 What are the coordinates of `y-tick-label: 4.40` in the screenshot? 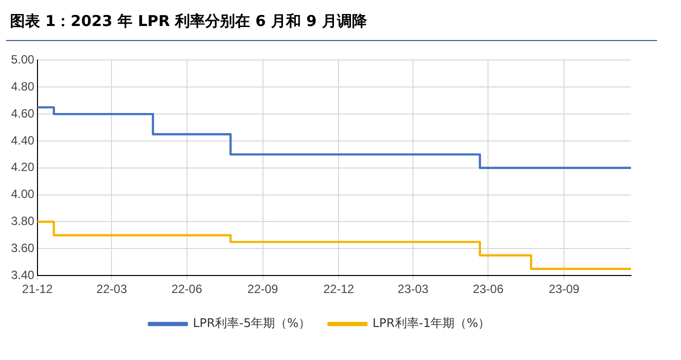 It's located at (22, 140).